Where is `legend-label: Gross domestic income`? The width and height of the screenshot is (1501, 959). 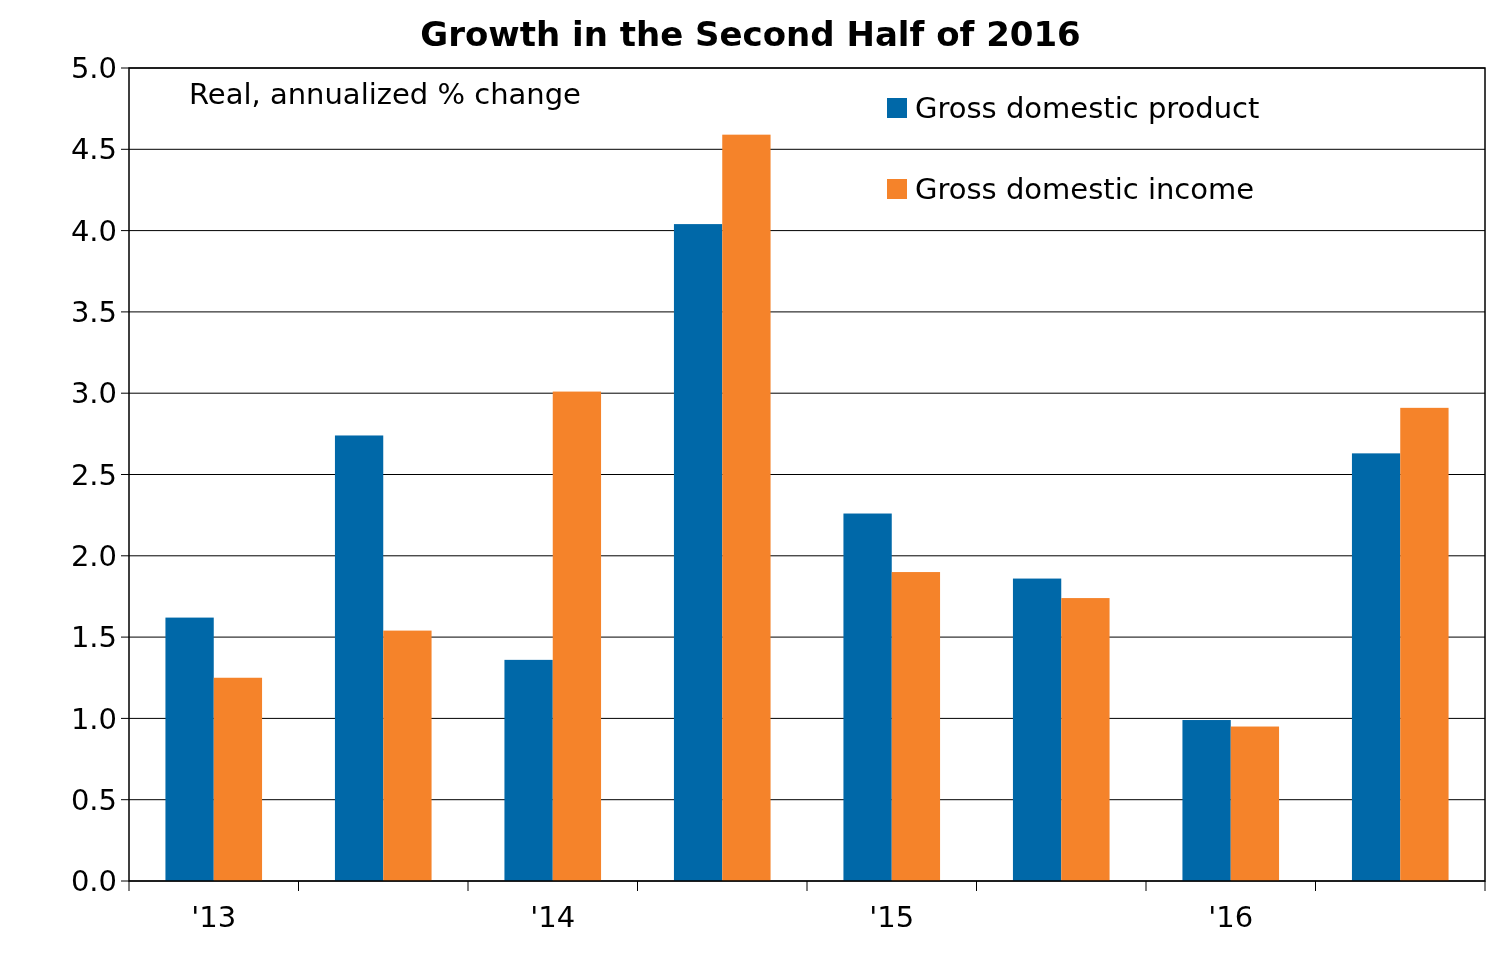 legend-label: Gross domestic income is located at coordinates (1085, 189).